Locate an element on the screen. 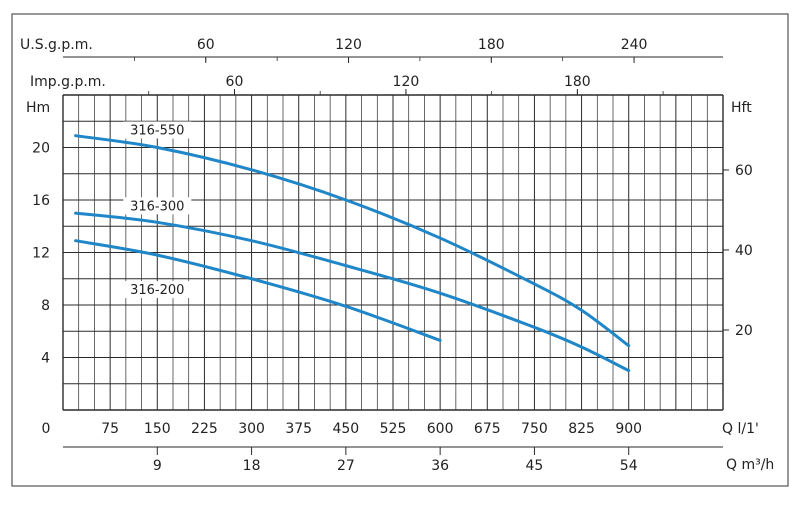 Image resolution: width=800 pixels, height=505 pixels. y-axis-label-hft: Hft is located at coordinates (741, 108).